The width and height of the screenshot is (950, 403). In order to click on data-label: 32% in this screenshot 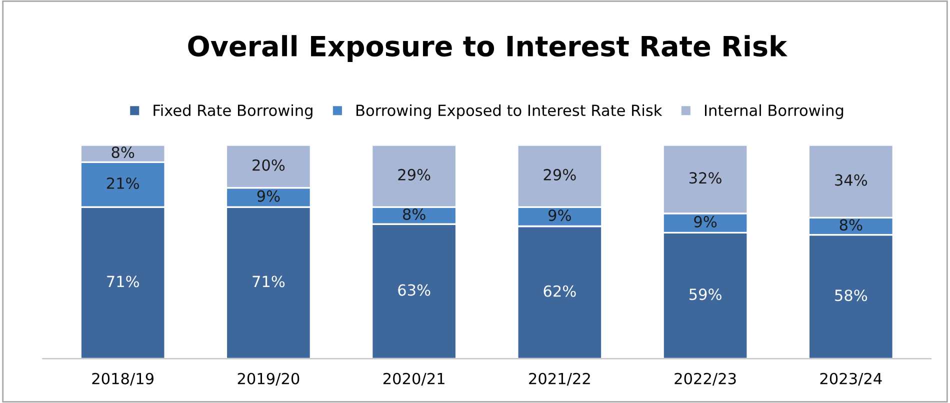, I will do `click(705, 178)`.